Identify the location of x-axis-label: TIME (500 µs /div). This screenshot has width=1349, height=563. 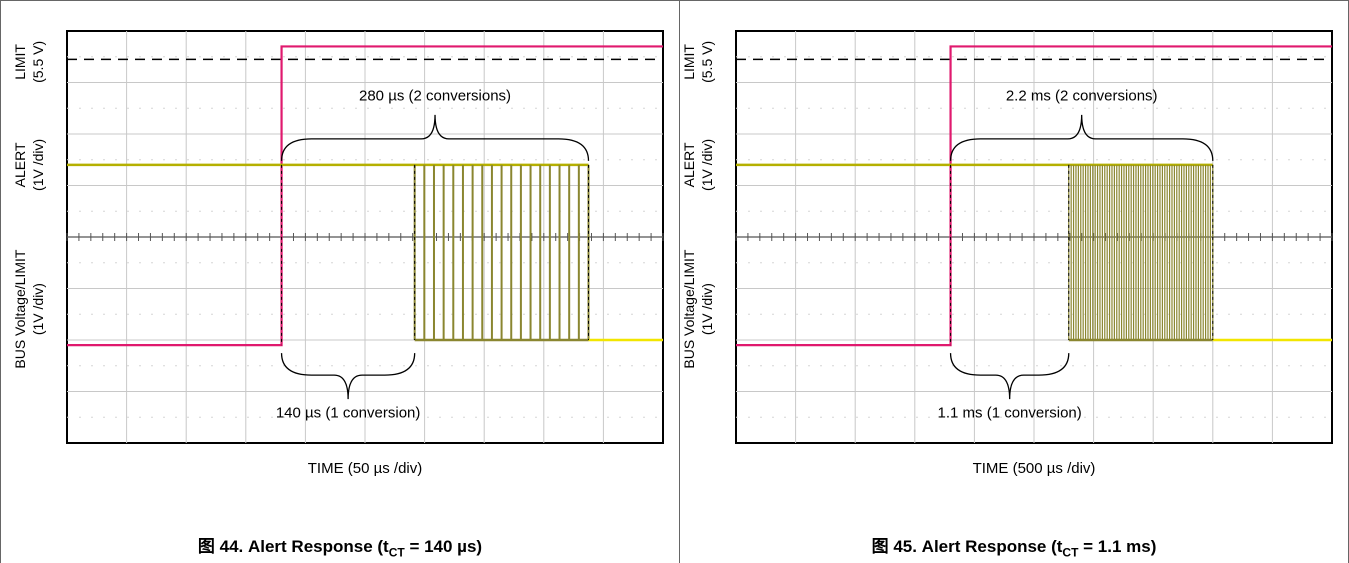
(1034, 468).